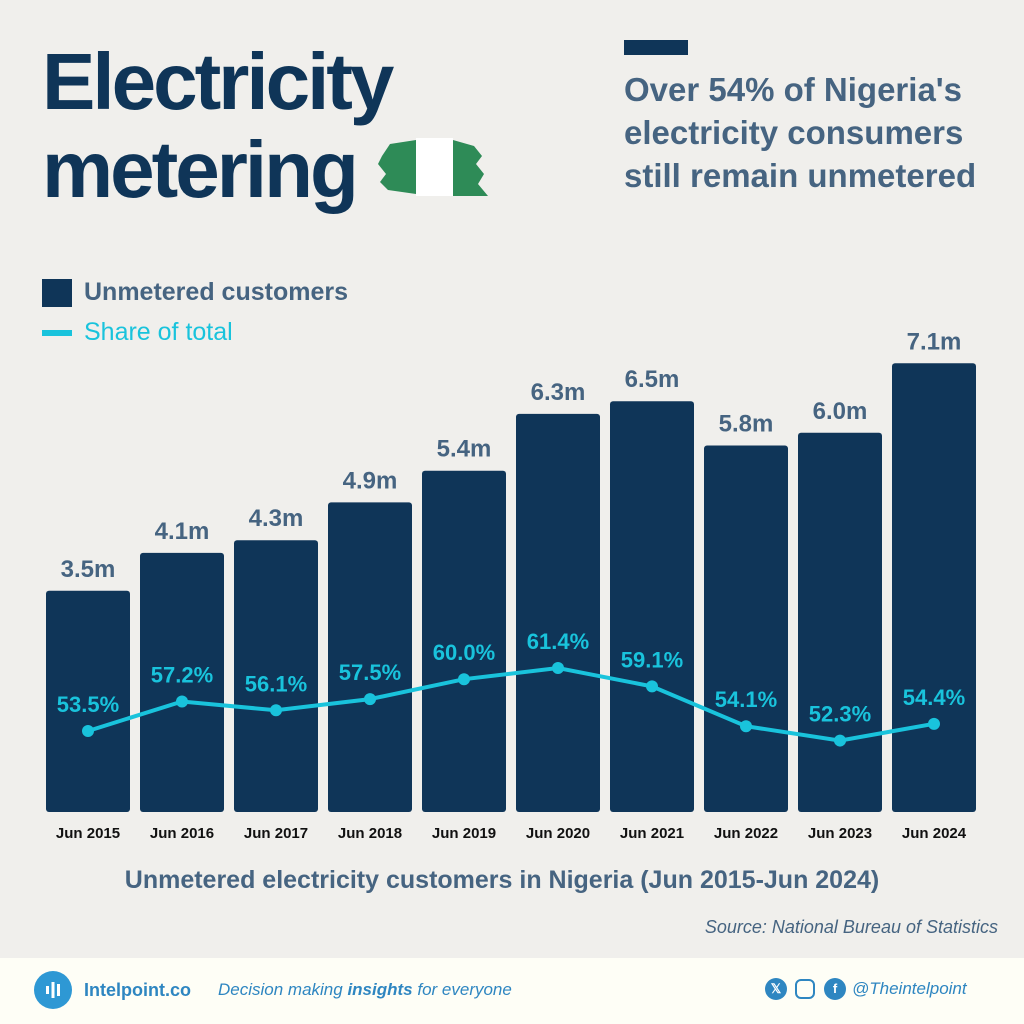  What do you see at coordinates (88, 704) in the screenshot?
I see `line-value-label: 53.5%` at bounding box center [88, 704].